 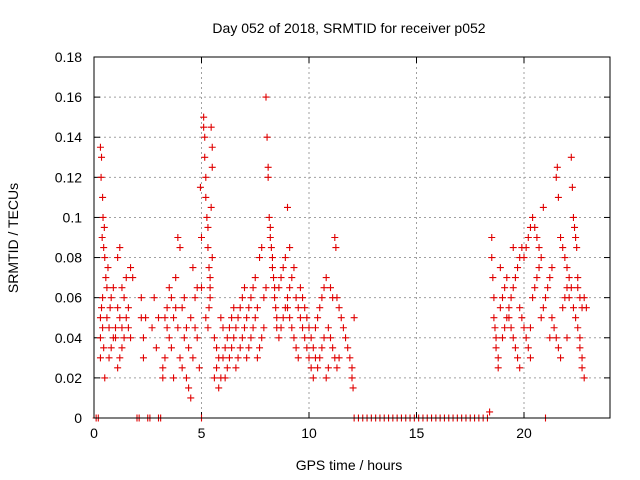 What do you see at coordinates (68, 378) in the screenshot?
I see `y-tick-label: 0.02` at bounding box center [68, 378].